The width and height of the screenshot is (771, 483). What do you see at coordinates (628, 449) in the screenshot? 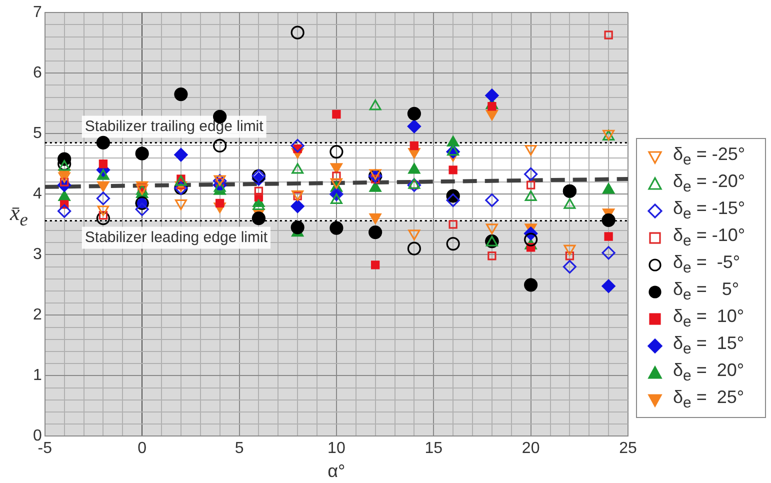
I see `x-tick-label: 25` at bounding box center [628, 449].